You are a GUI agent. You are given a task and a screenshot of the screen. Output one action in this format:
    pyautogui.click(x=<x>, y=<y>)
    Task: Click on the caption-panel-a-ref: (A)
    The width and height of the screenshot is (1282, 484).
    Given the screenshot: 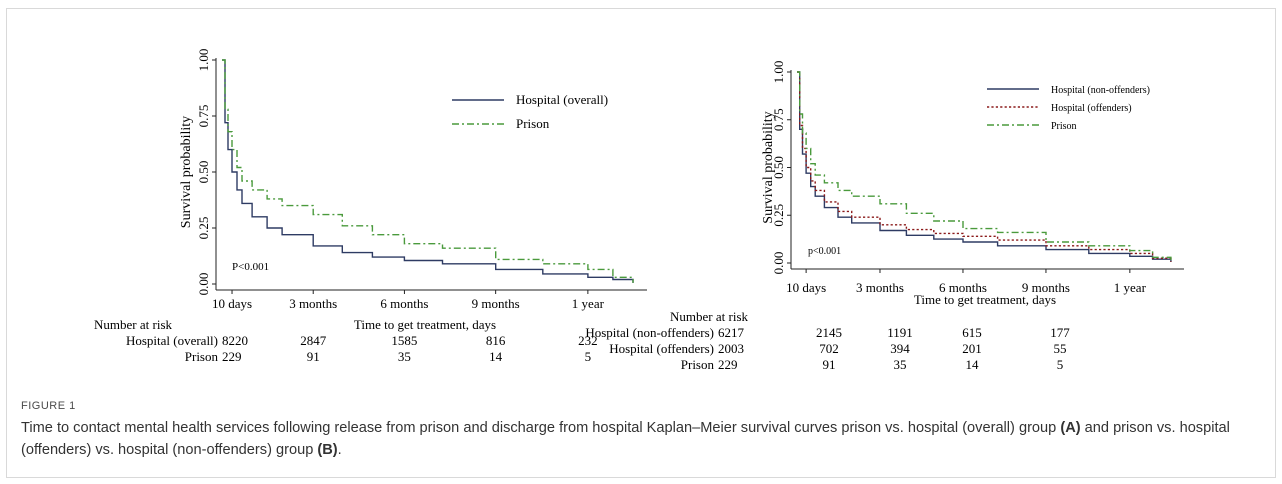 What is the action you would take?
    pyautogui.click(x=1070, y=428)
    